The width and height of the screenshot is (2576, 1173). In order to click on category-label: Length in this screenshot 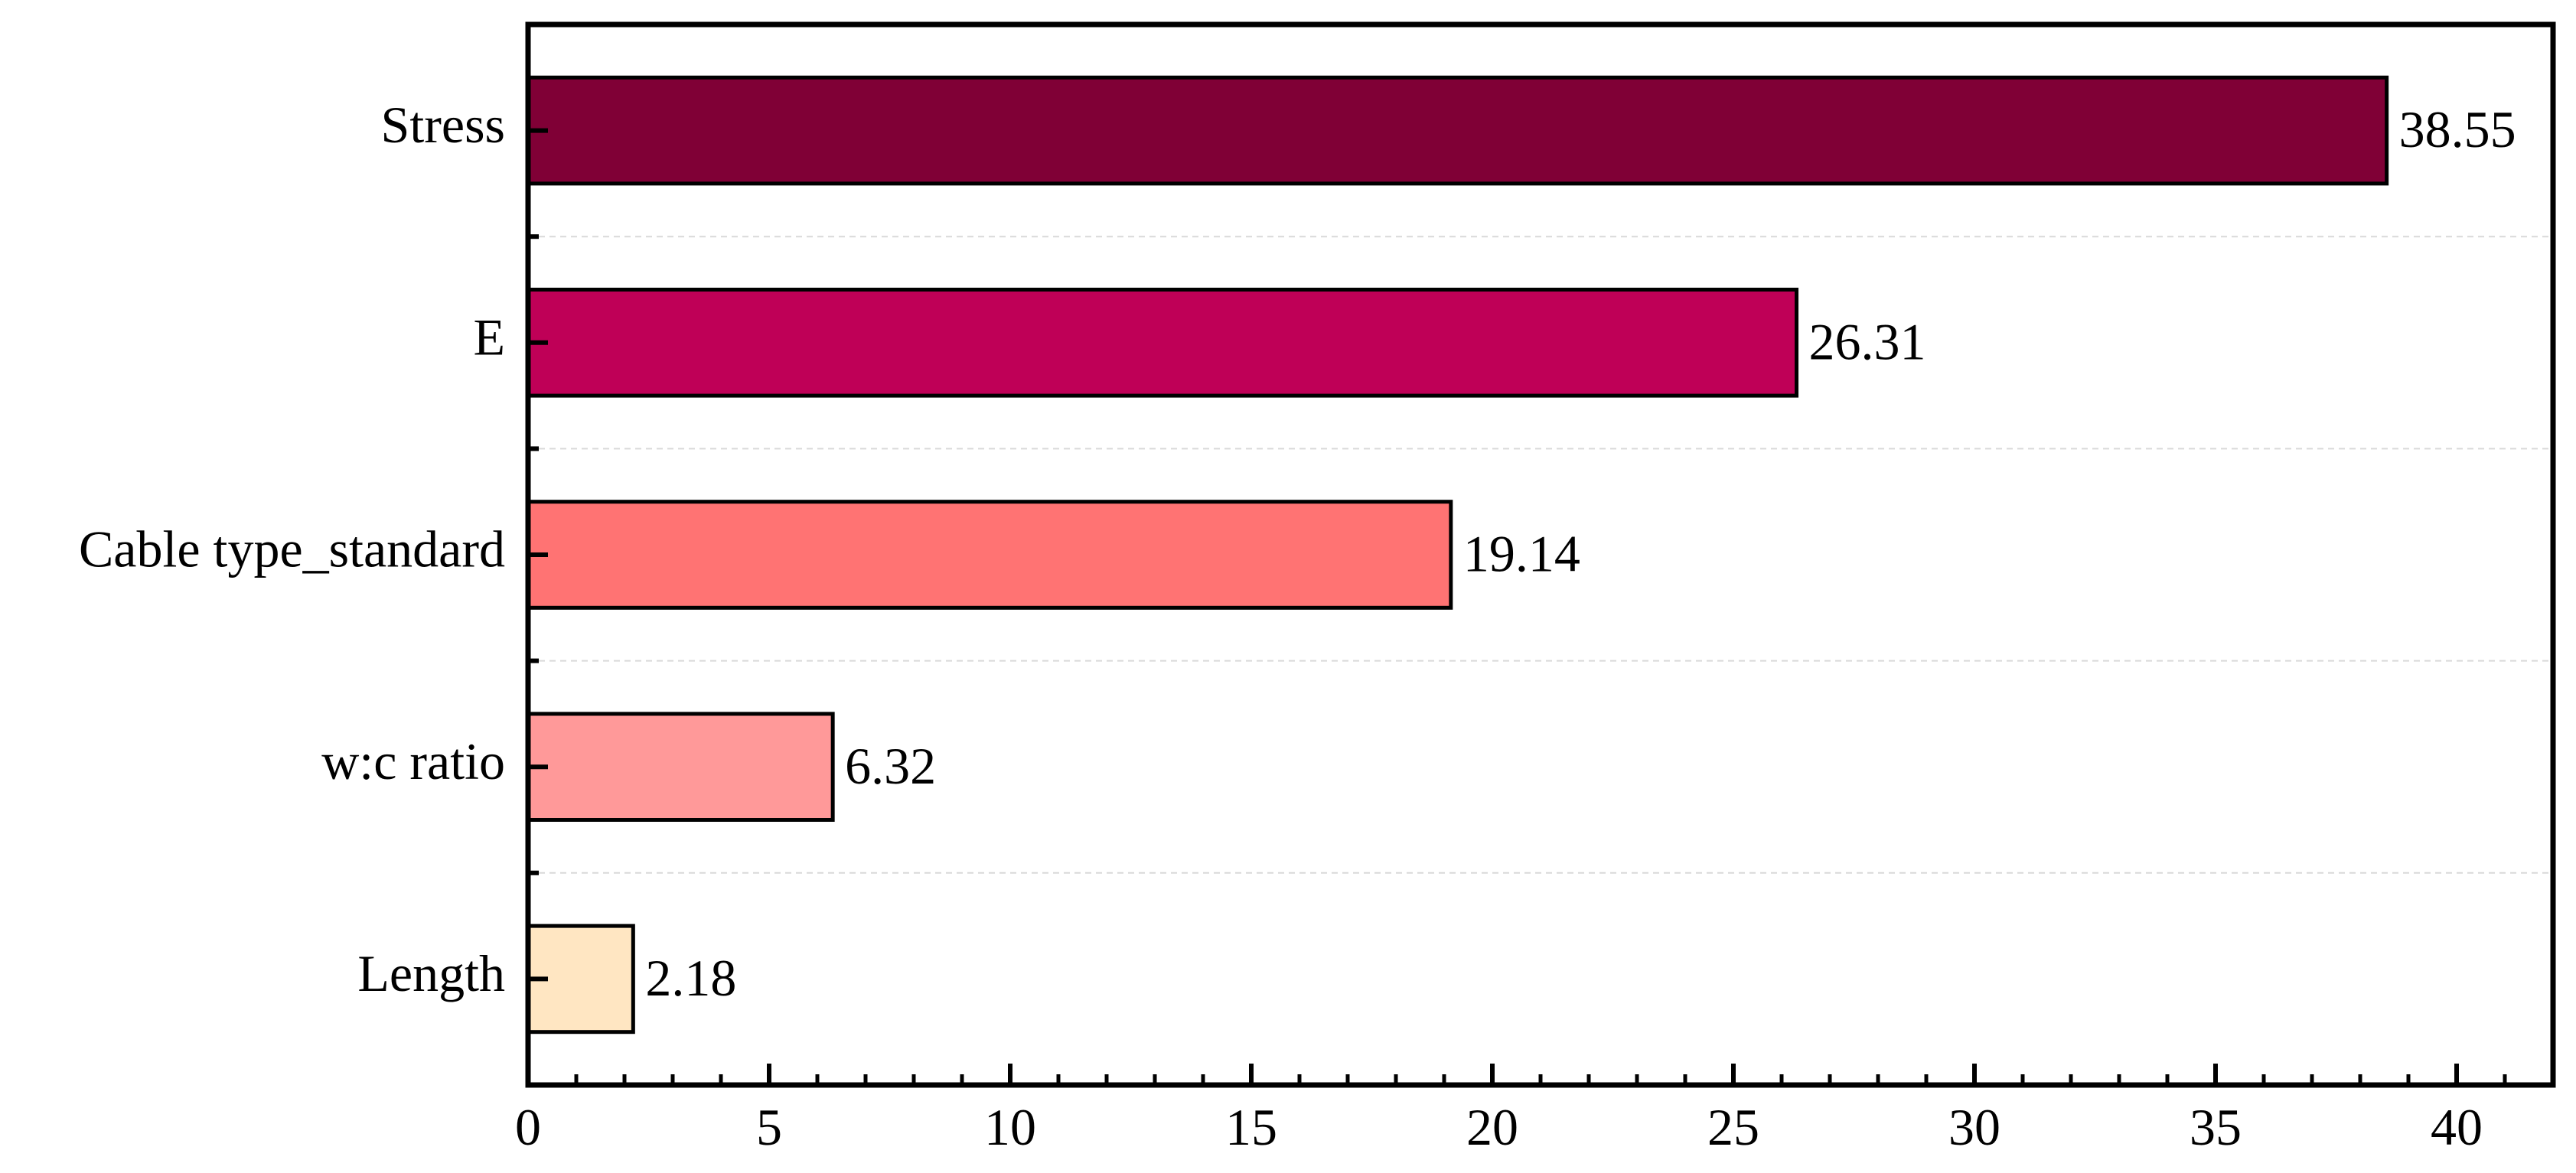, I will do `click(431, 973)`.